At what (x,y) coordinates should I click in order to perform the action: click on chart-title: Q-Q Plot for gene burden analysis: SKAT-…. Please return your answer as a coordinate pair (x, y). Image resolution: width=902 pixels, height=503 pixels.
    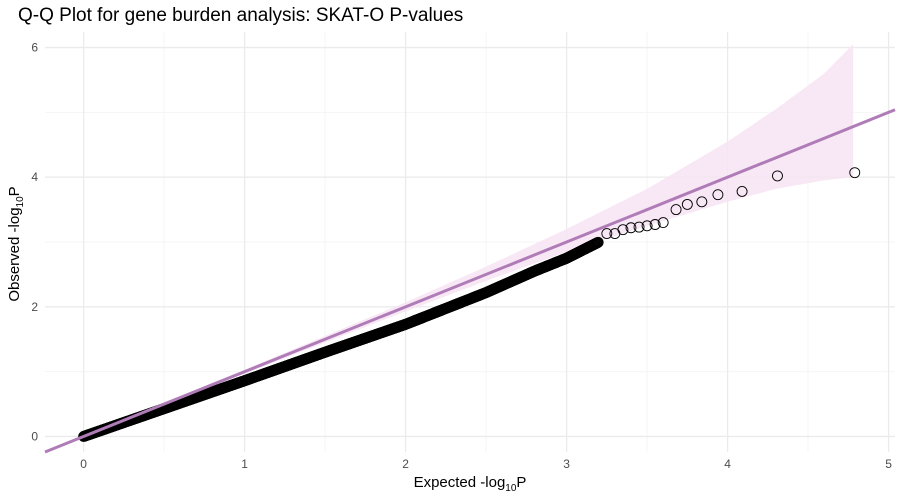
    Looking at the image, I should click on (241, 15).